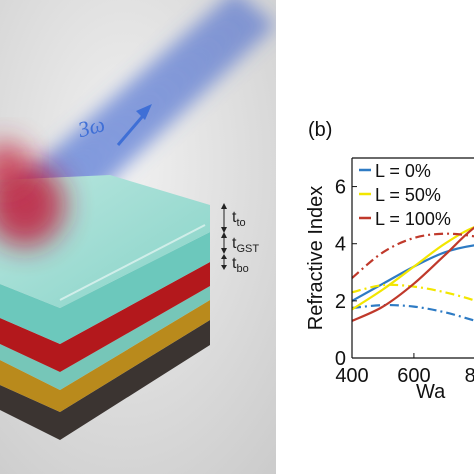 The width and height of the screenshot is (474, 474). Describe the element at coordinates (408, 195) in the screenshot. I see `legend-label-1: L = 50%` at that location.